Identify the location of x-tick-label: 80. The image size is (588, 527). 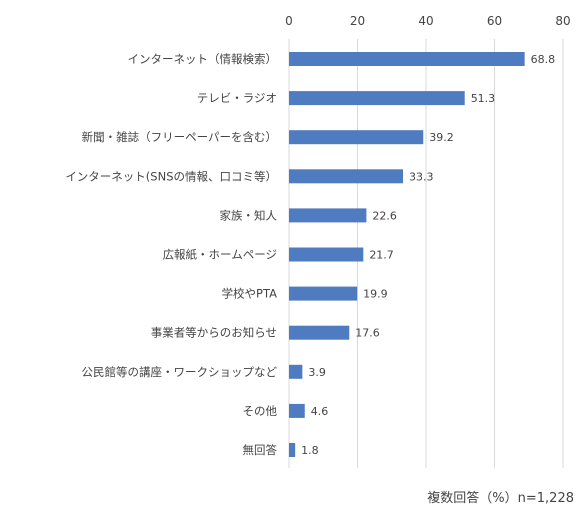
(562, 21).